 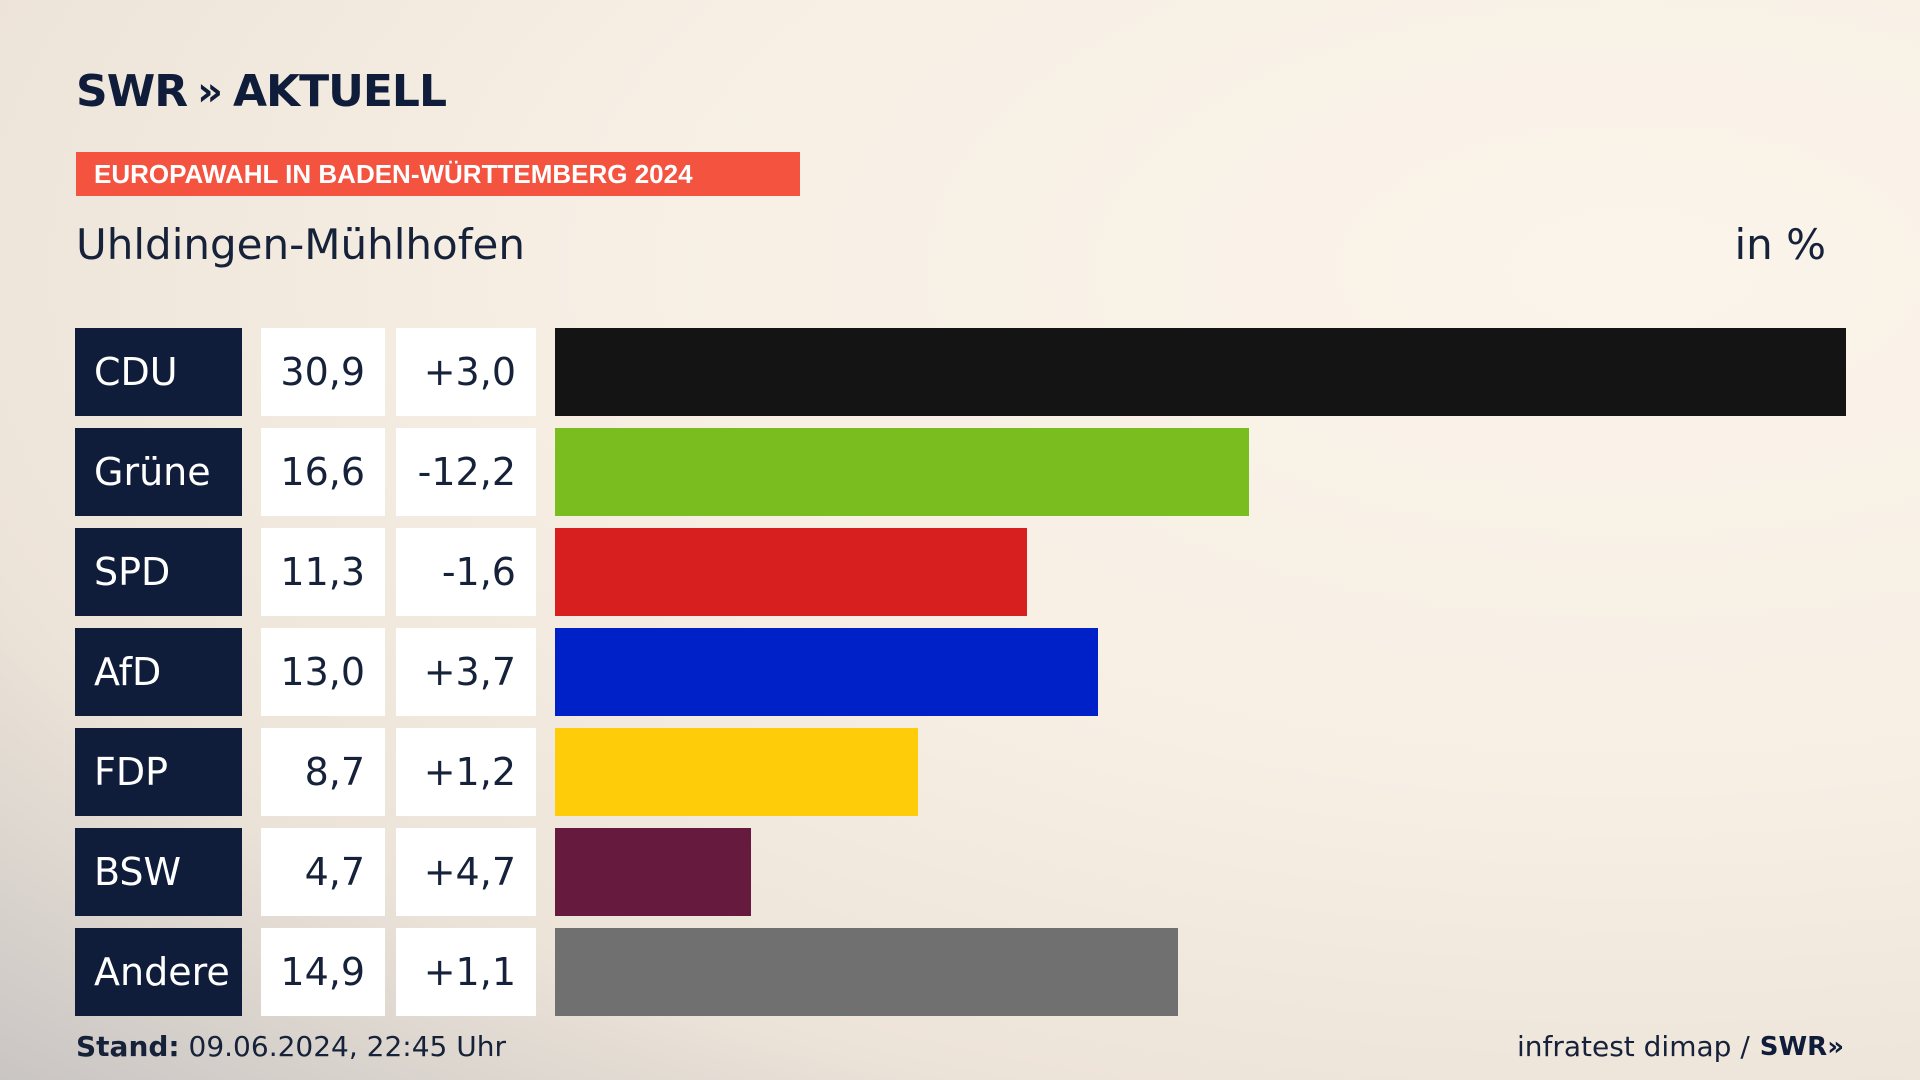 I want to click on result-row: SPD 11,3 -1,6, so click(x=960, y=572).